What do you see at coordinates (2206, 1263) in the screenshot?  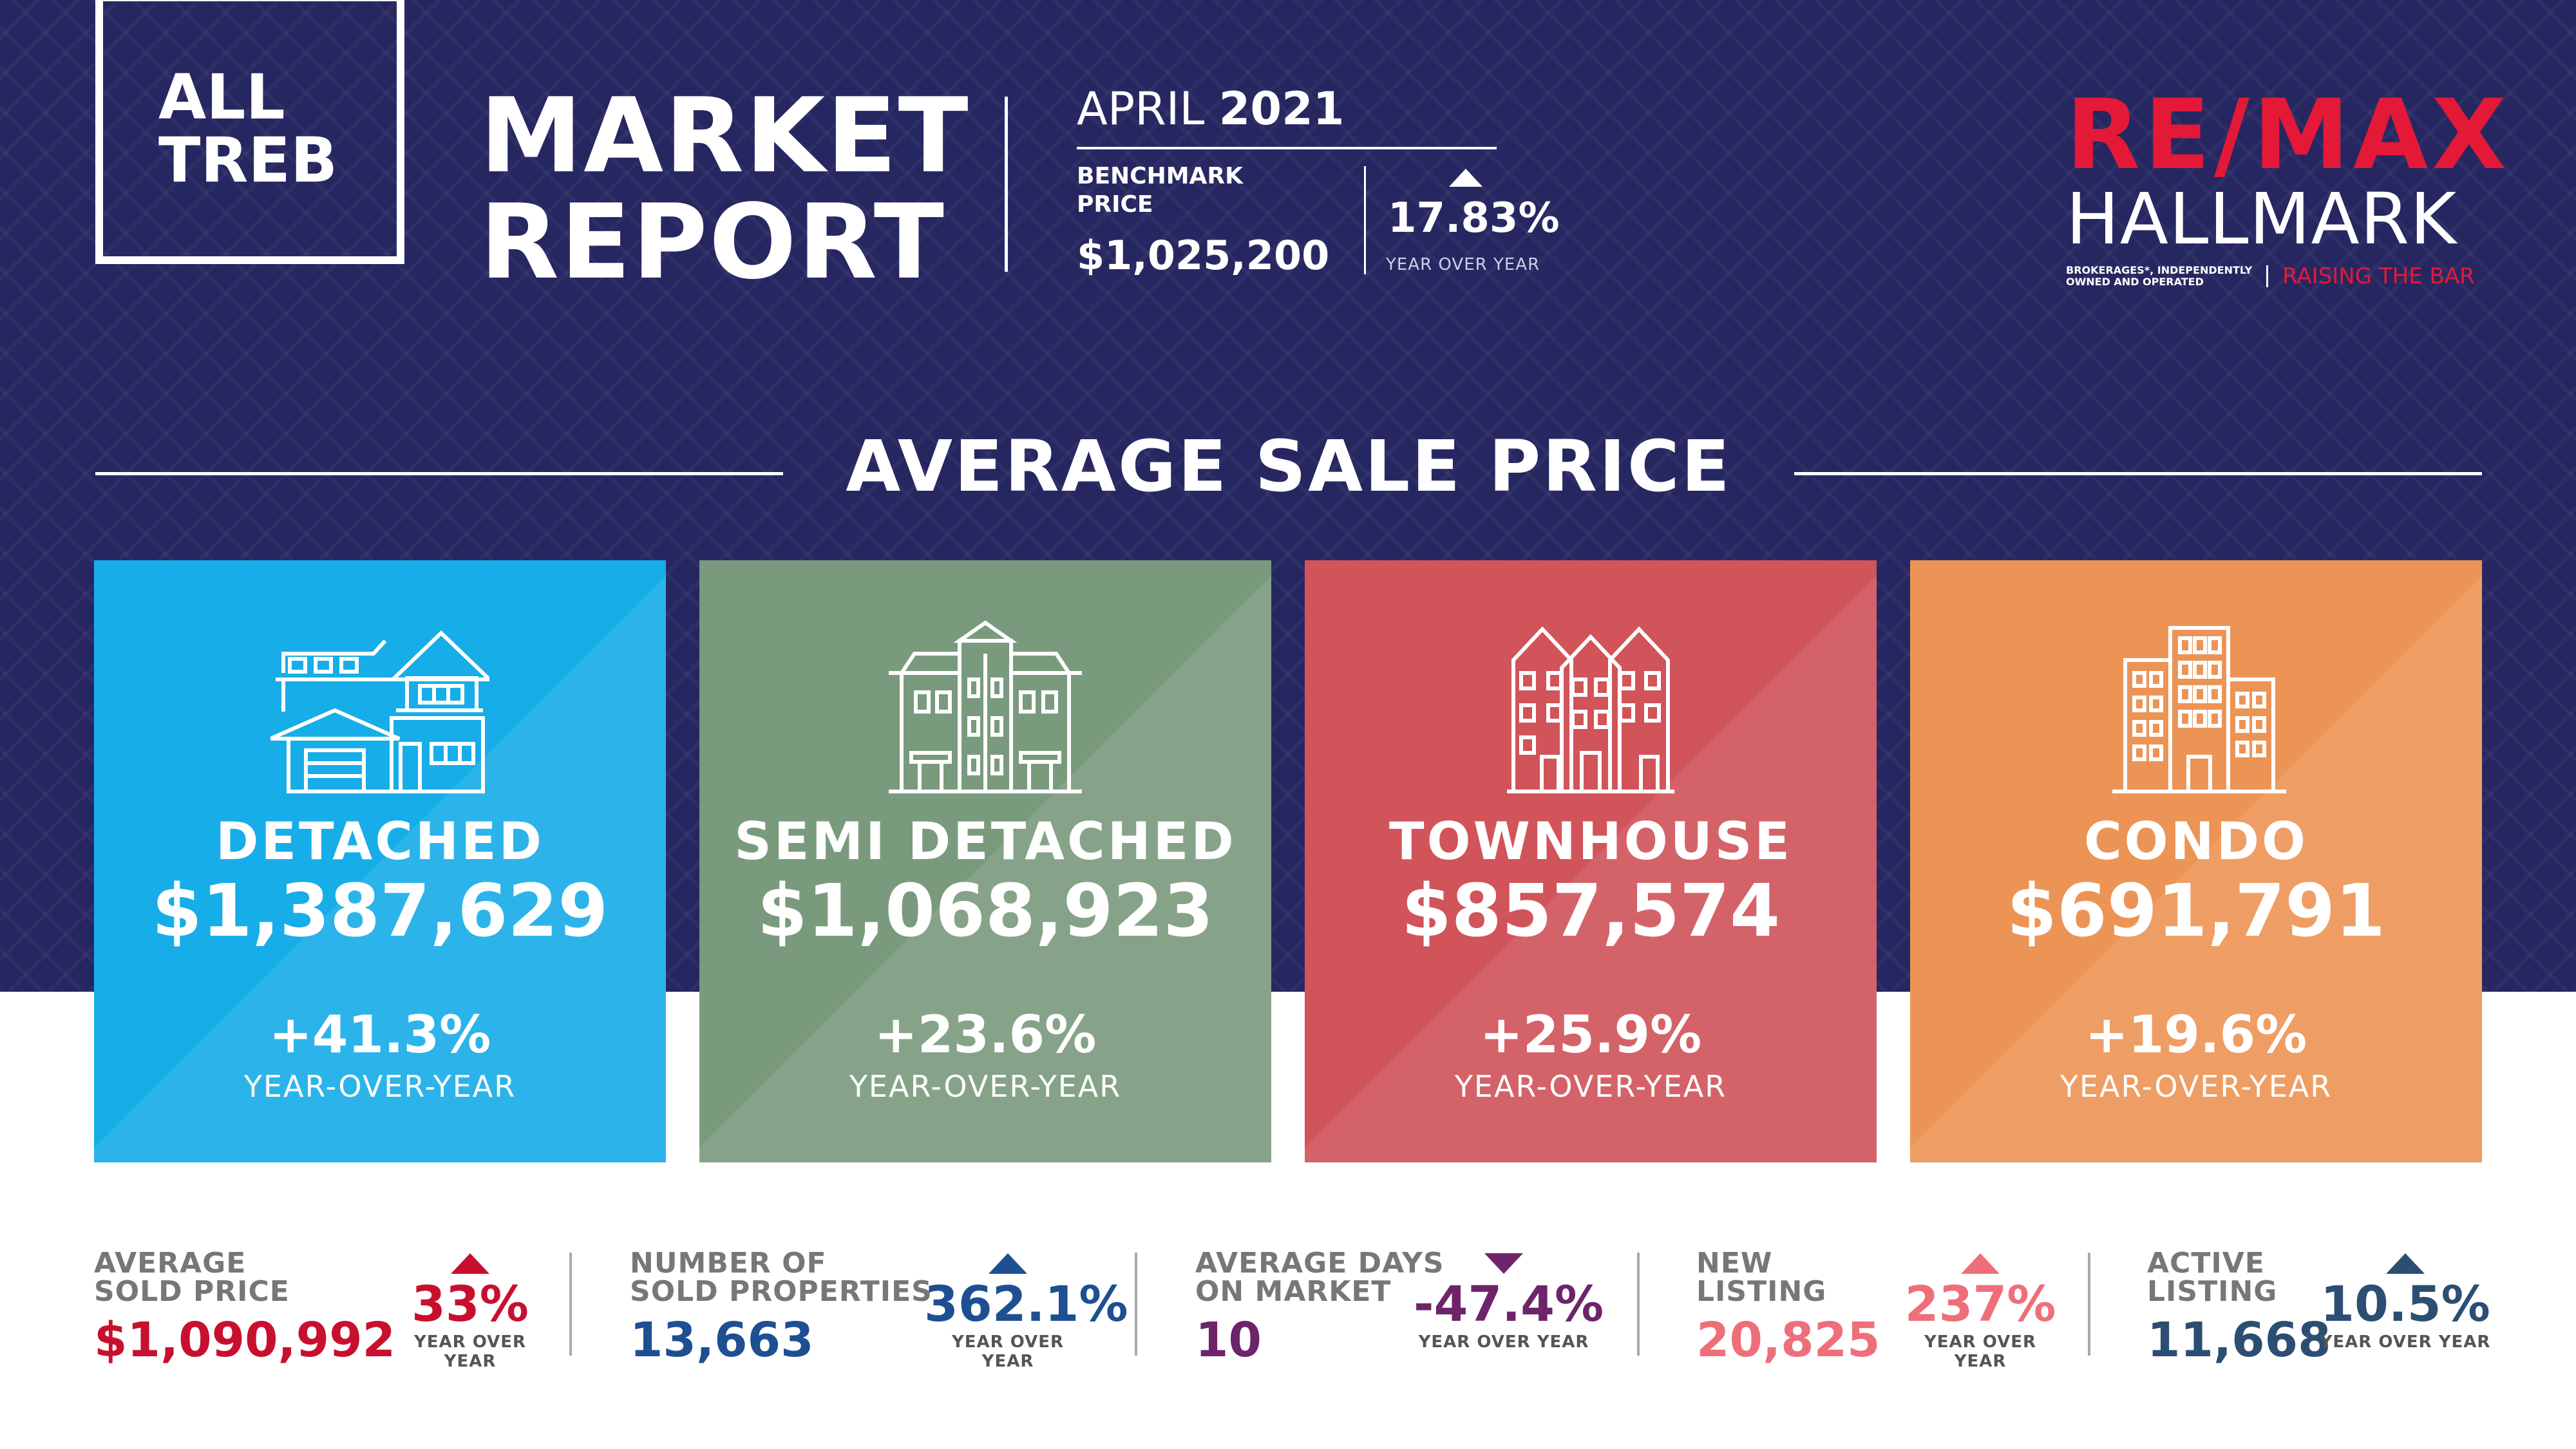 I see `stat-label-1: ACTIVE` at bounding box center [2206, 1263].